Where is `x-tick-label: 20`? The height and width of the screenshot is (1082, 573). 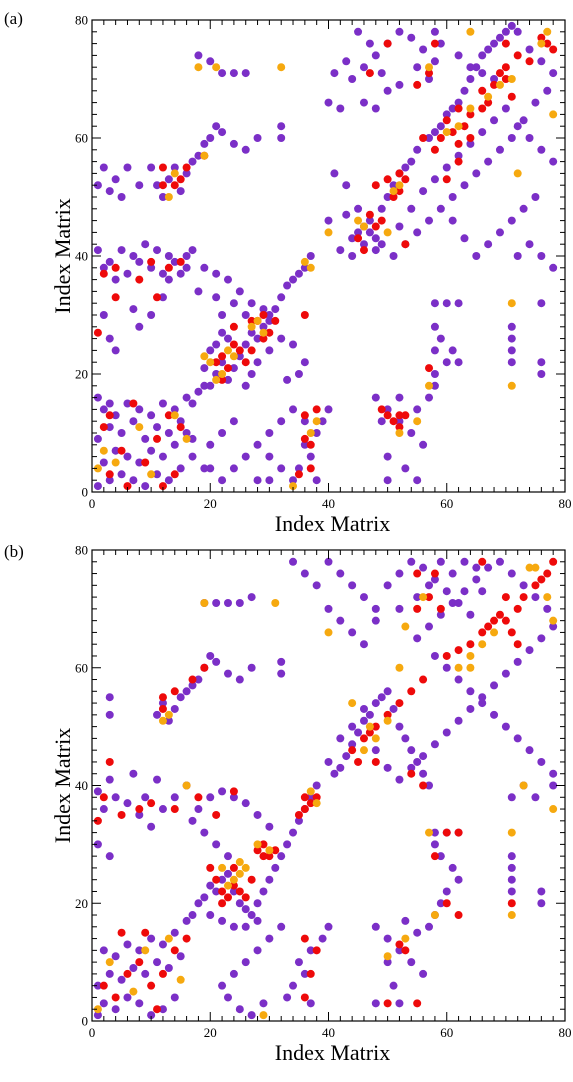
x-tick-label: 20 is located at coordinates (210, 1032).